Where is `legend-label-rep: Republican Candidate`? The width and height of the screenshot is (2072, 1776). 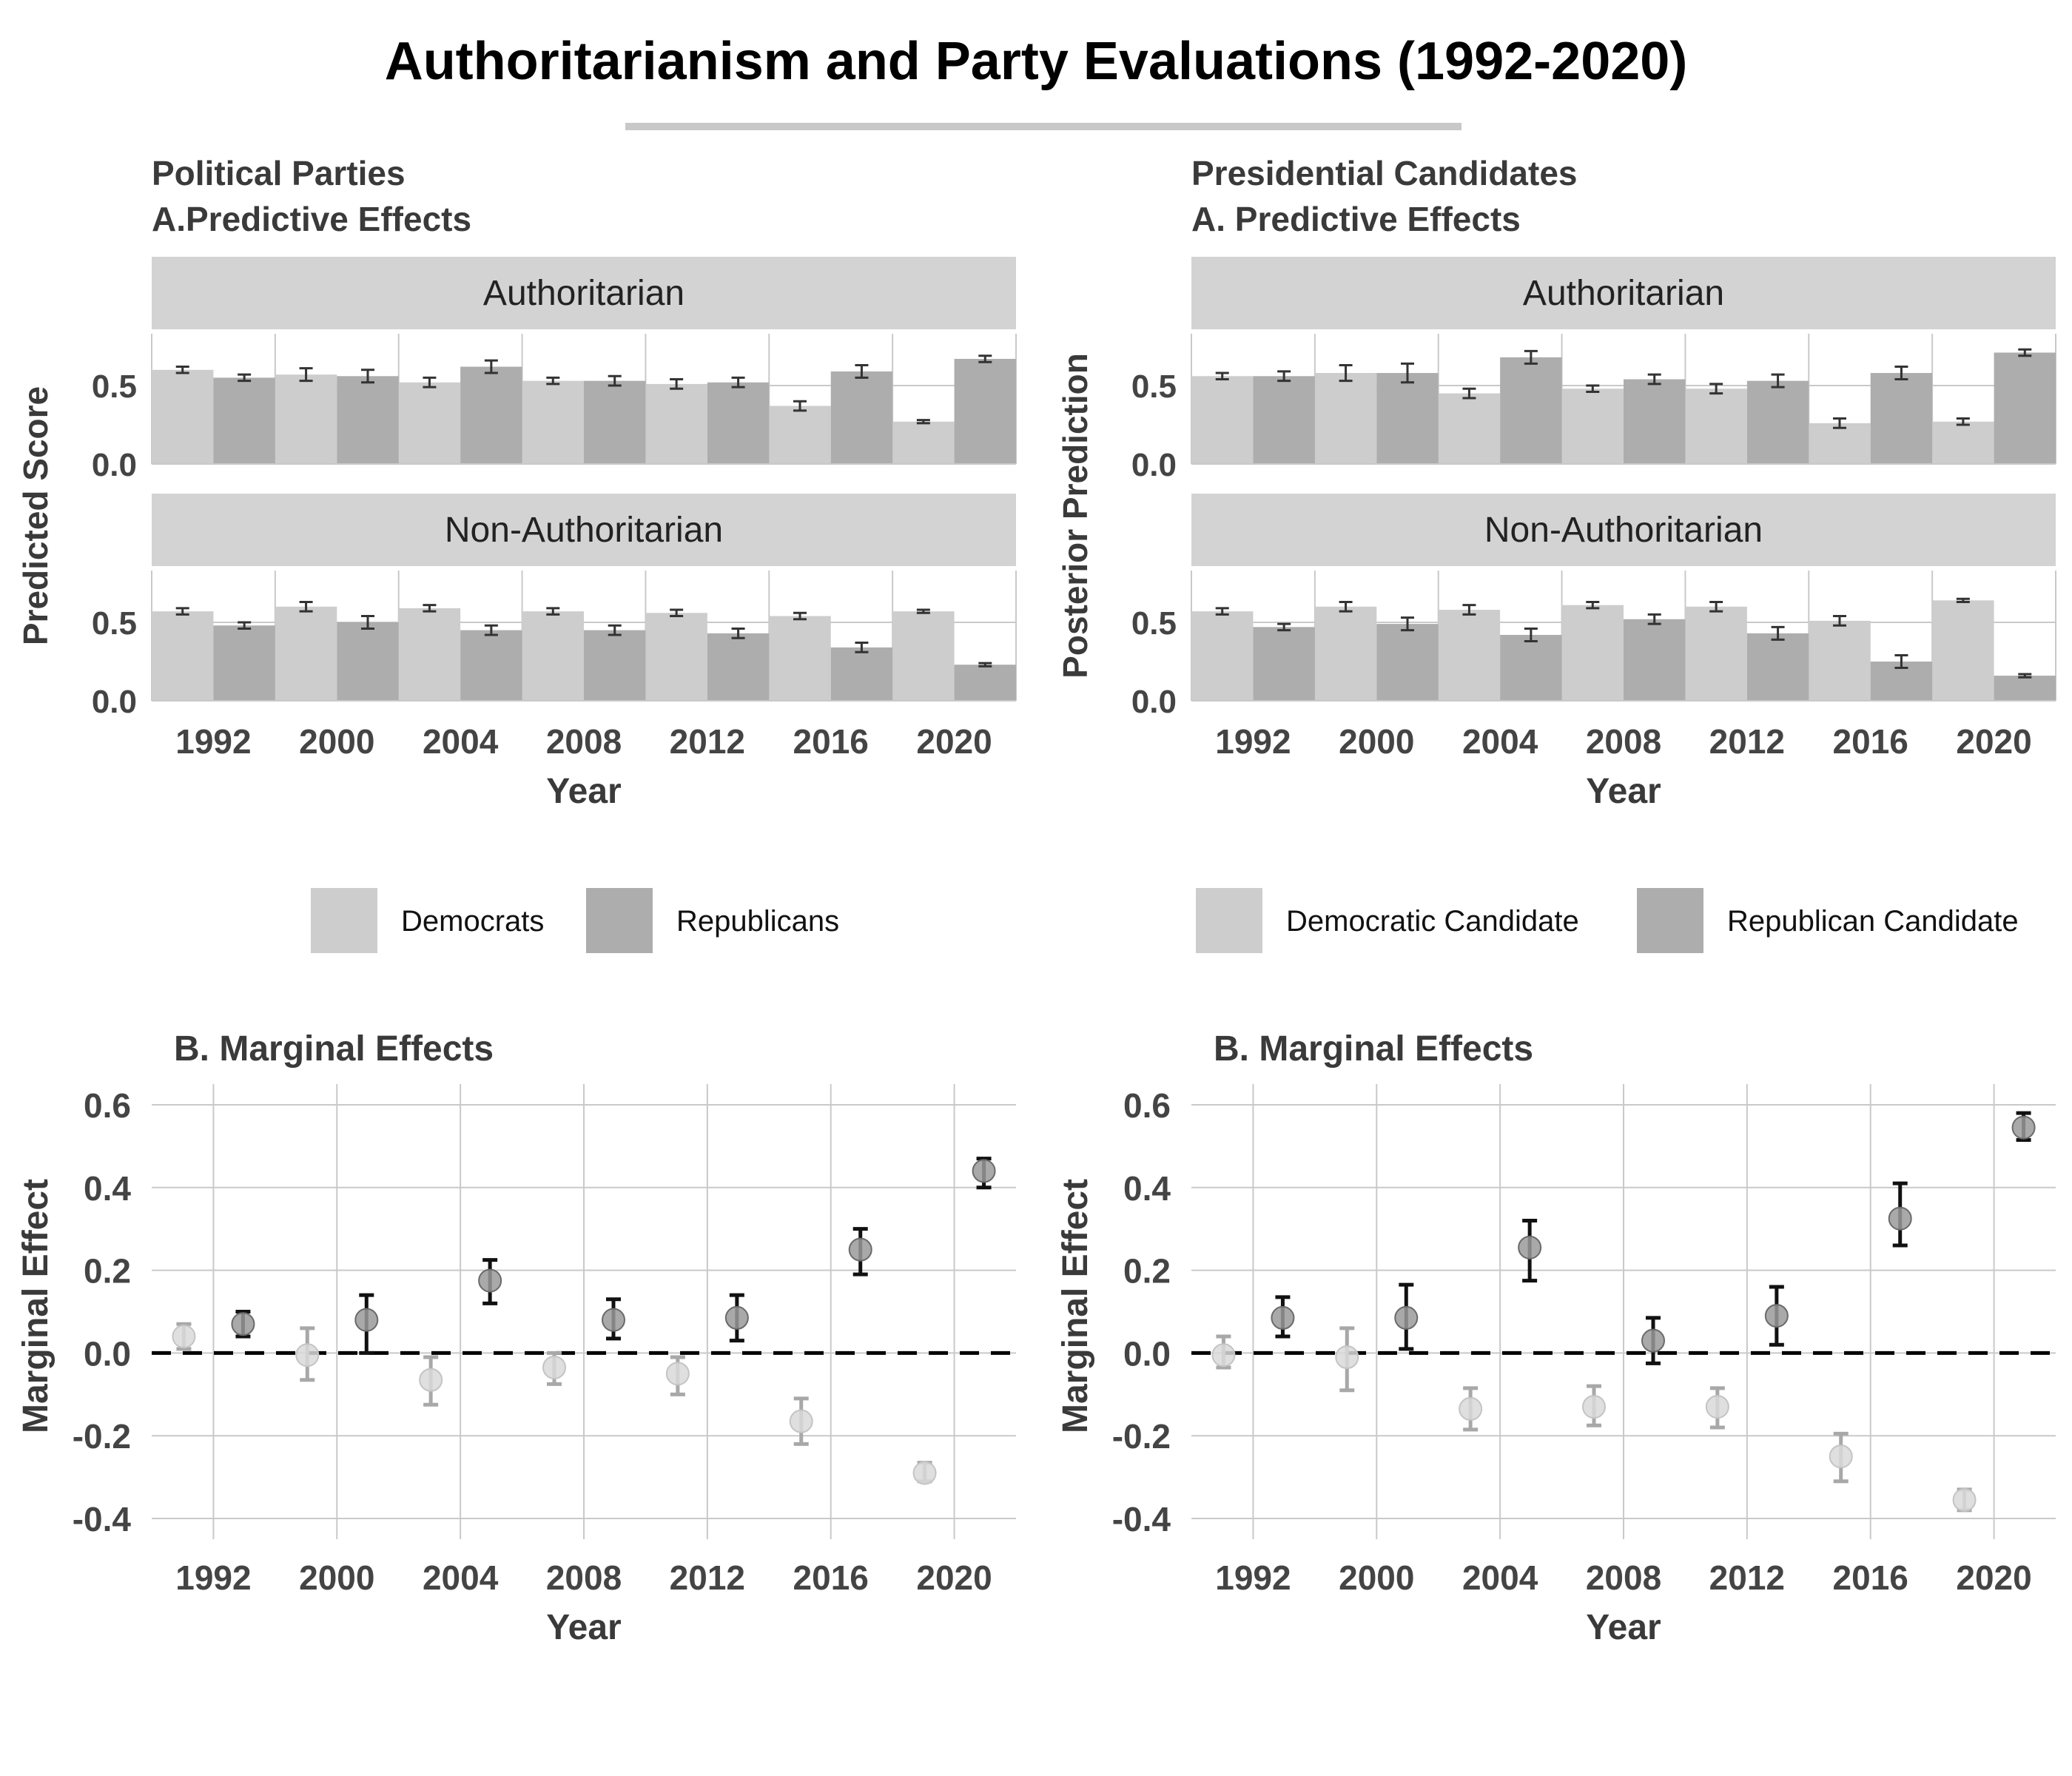
legend-label-rep: Republican Candidate is located at coordinates (1873, 921).